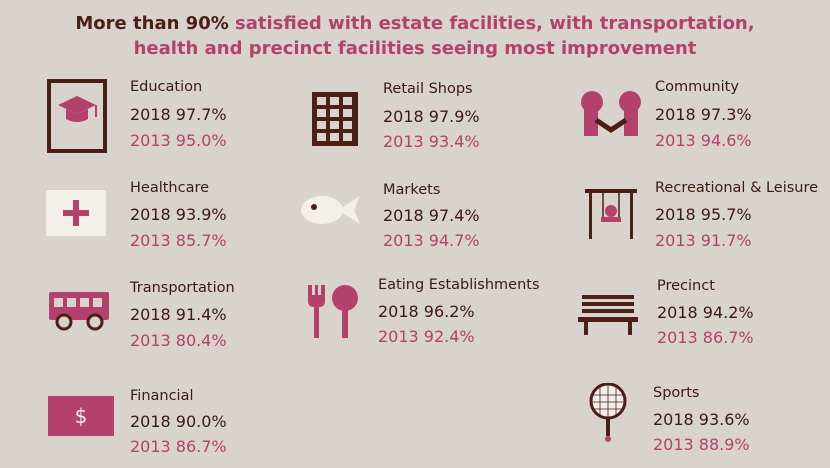  Describe the element at coordinates (182, 288) in the screenshot. I see `facility-label: Transportation` at that location.